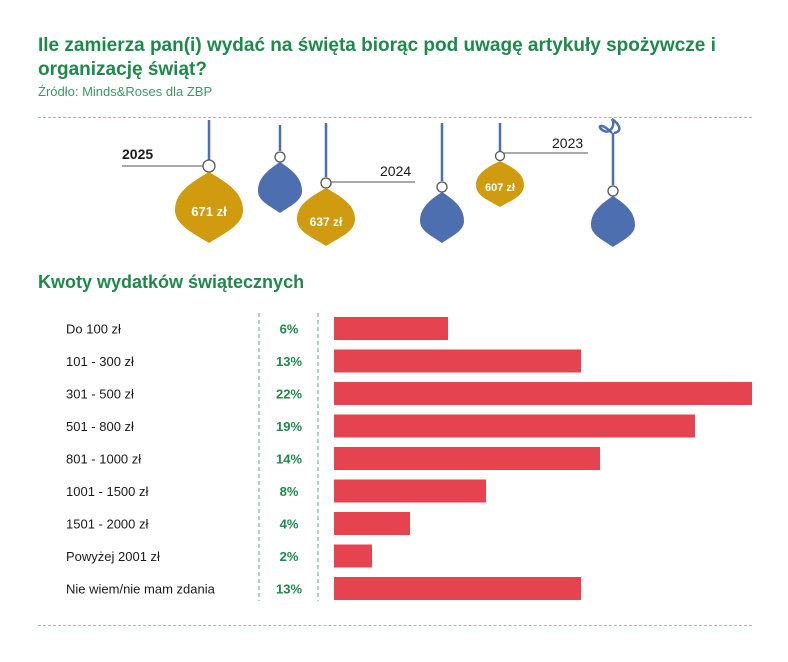 The width and height of the screenshot is (788, 662). What do you see at coordinates (103, 459) in the screenshot?
I see `category-label: 801 - 1000 zł` at bounding box center [103, 459].